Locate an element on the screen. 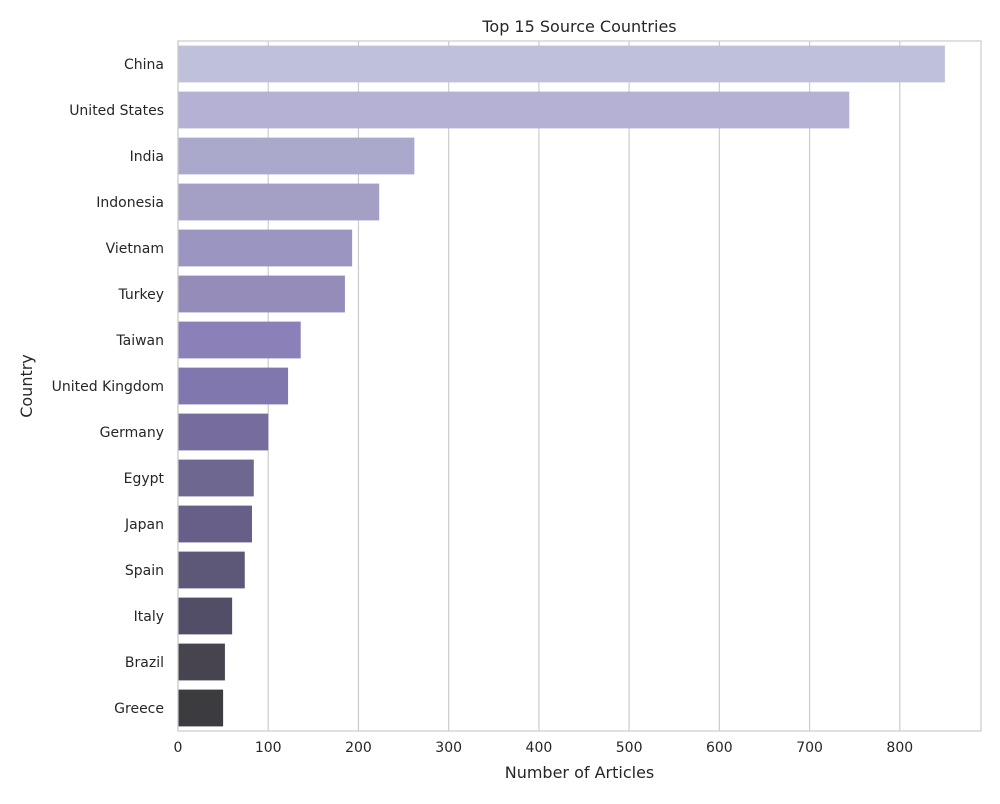 The width and height of the screenshot is (1000, 804). y-tick-label: United States is located at coordinates (116, 111).